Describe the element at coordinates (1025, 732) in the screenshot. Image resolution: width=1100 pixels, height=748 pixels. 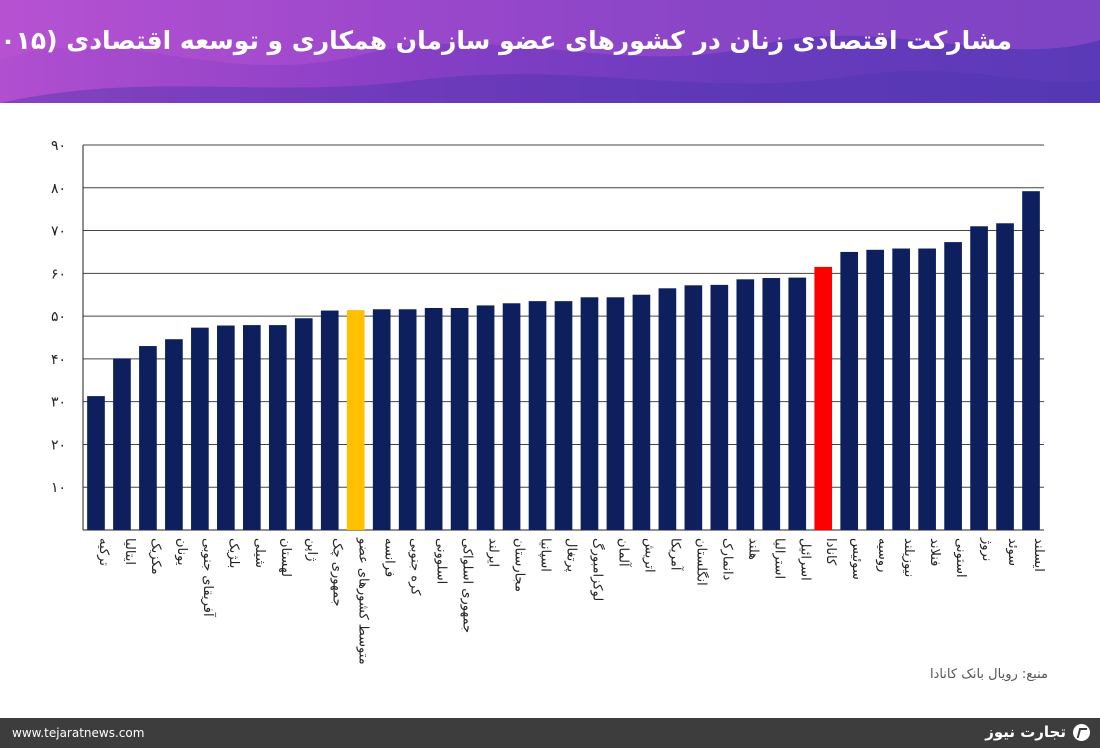
I see `brand-name: تجارت نیوز` at that location.